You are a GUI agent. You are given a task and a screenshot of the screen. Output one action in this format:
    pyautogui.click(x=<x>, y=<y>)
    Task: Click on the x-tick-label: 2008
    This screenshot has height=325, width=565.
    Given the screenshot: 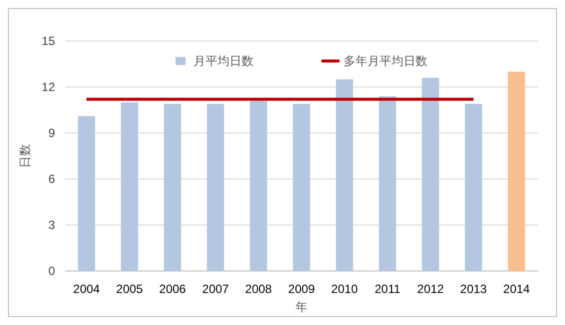 What is the action you would take?
    pyautogui.click(x=258, y=289)
    